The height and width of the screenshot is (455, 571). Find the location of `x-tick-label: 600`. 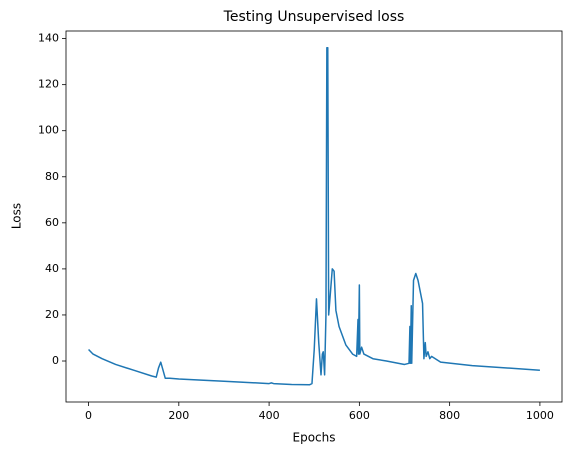

x-tick-label: 600 is located at coordinates (359, 415).